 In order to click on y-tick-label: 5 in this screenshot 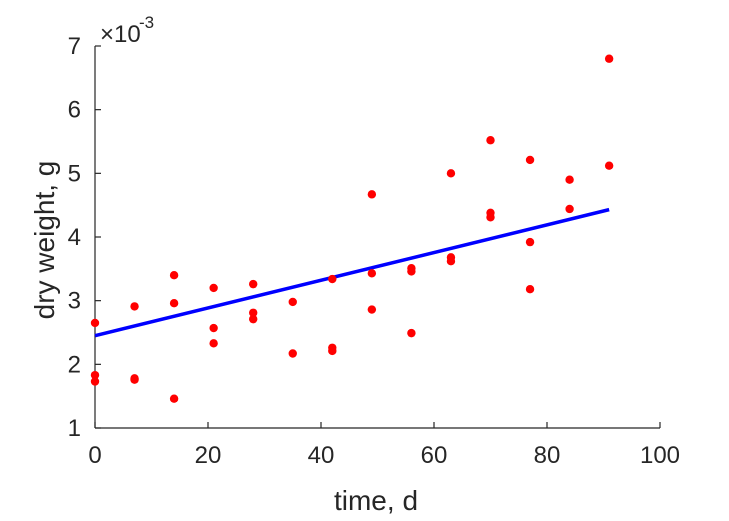, I will do `click(74, 173)`.